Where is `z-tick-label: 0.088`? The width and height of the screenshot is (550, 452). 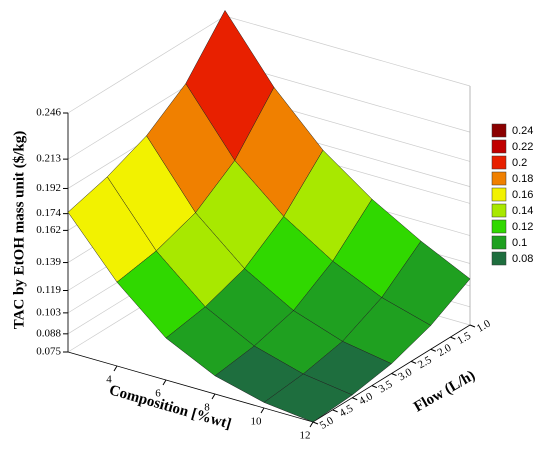 z-tick-label: 0.088 is located at coordinates (48, 333).